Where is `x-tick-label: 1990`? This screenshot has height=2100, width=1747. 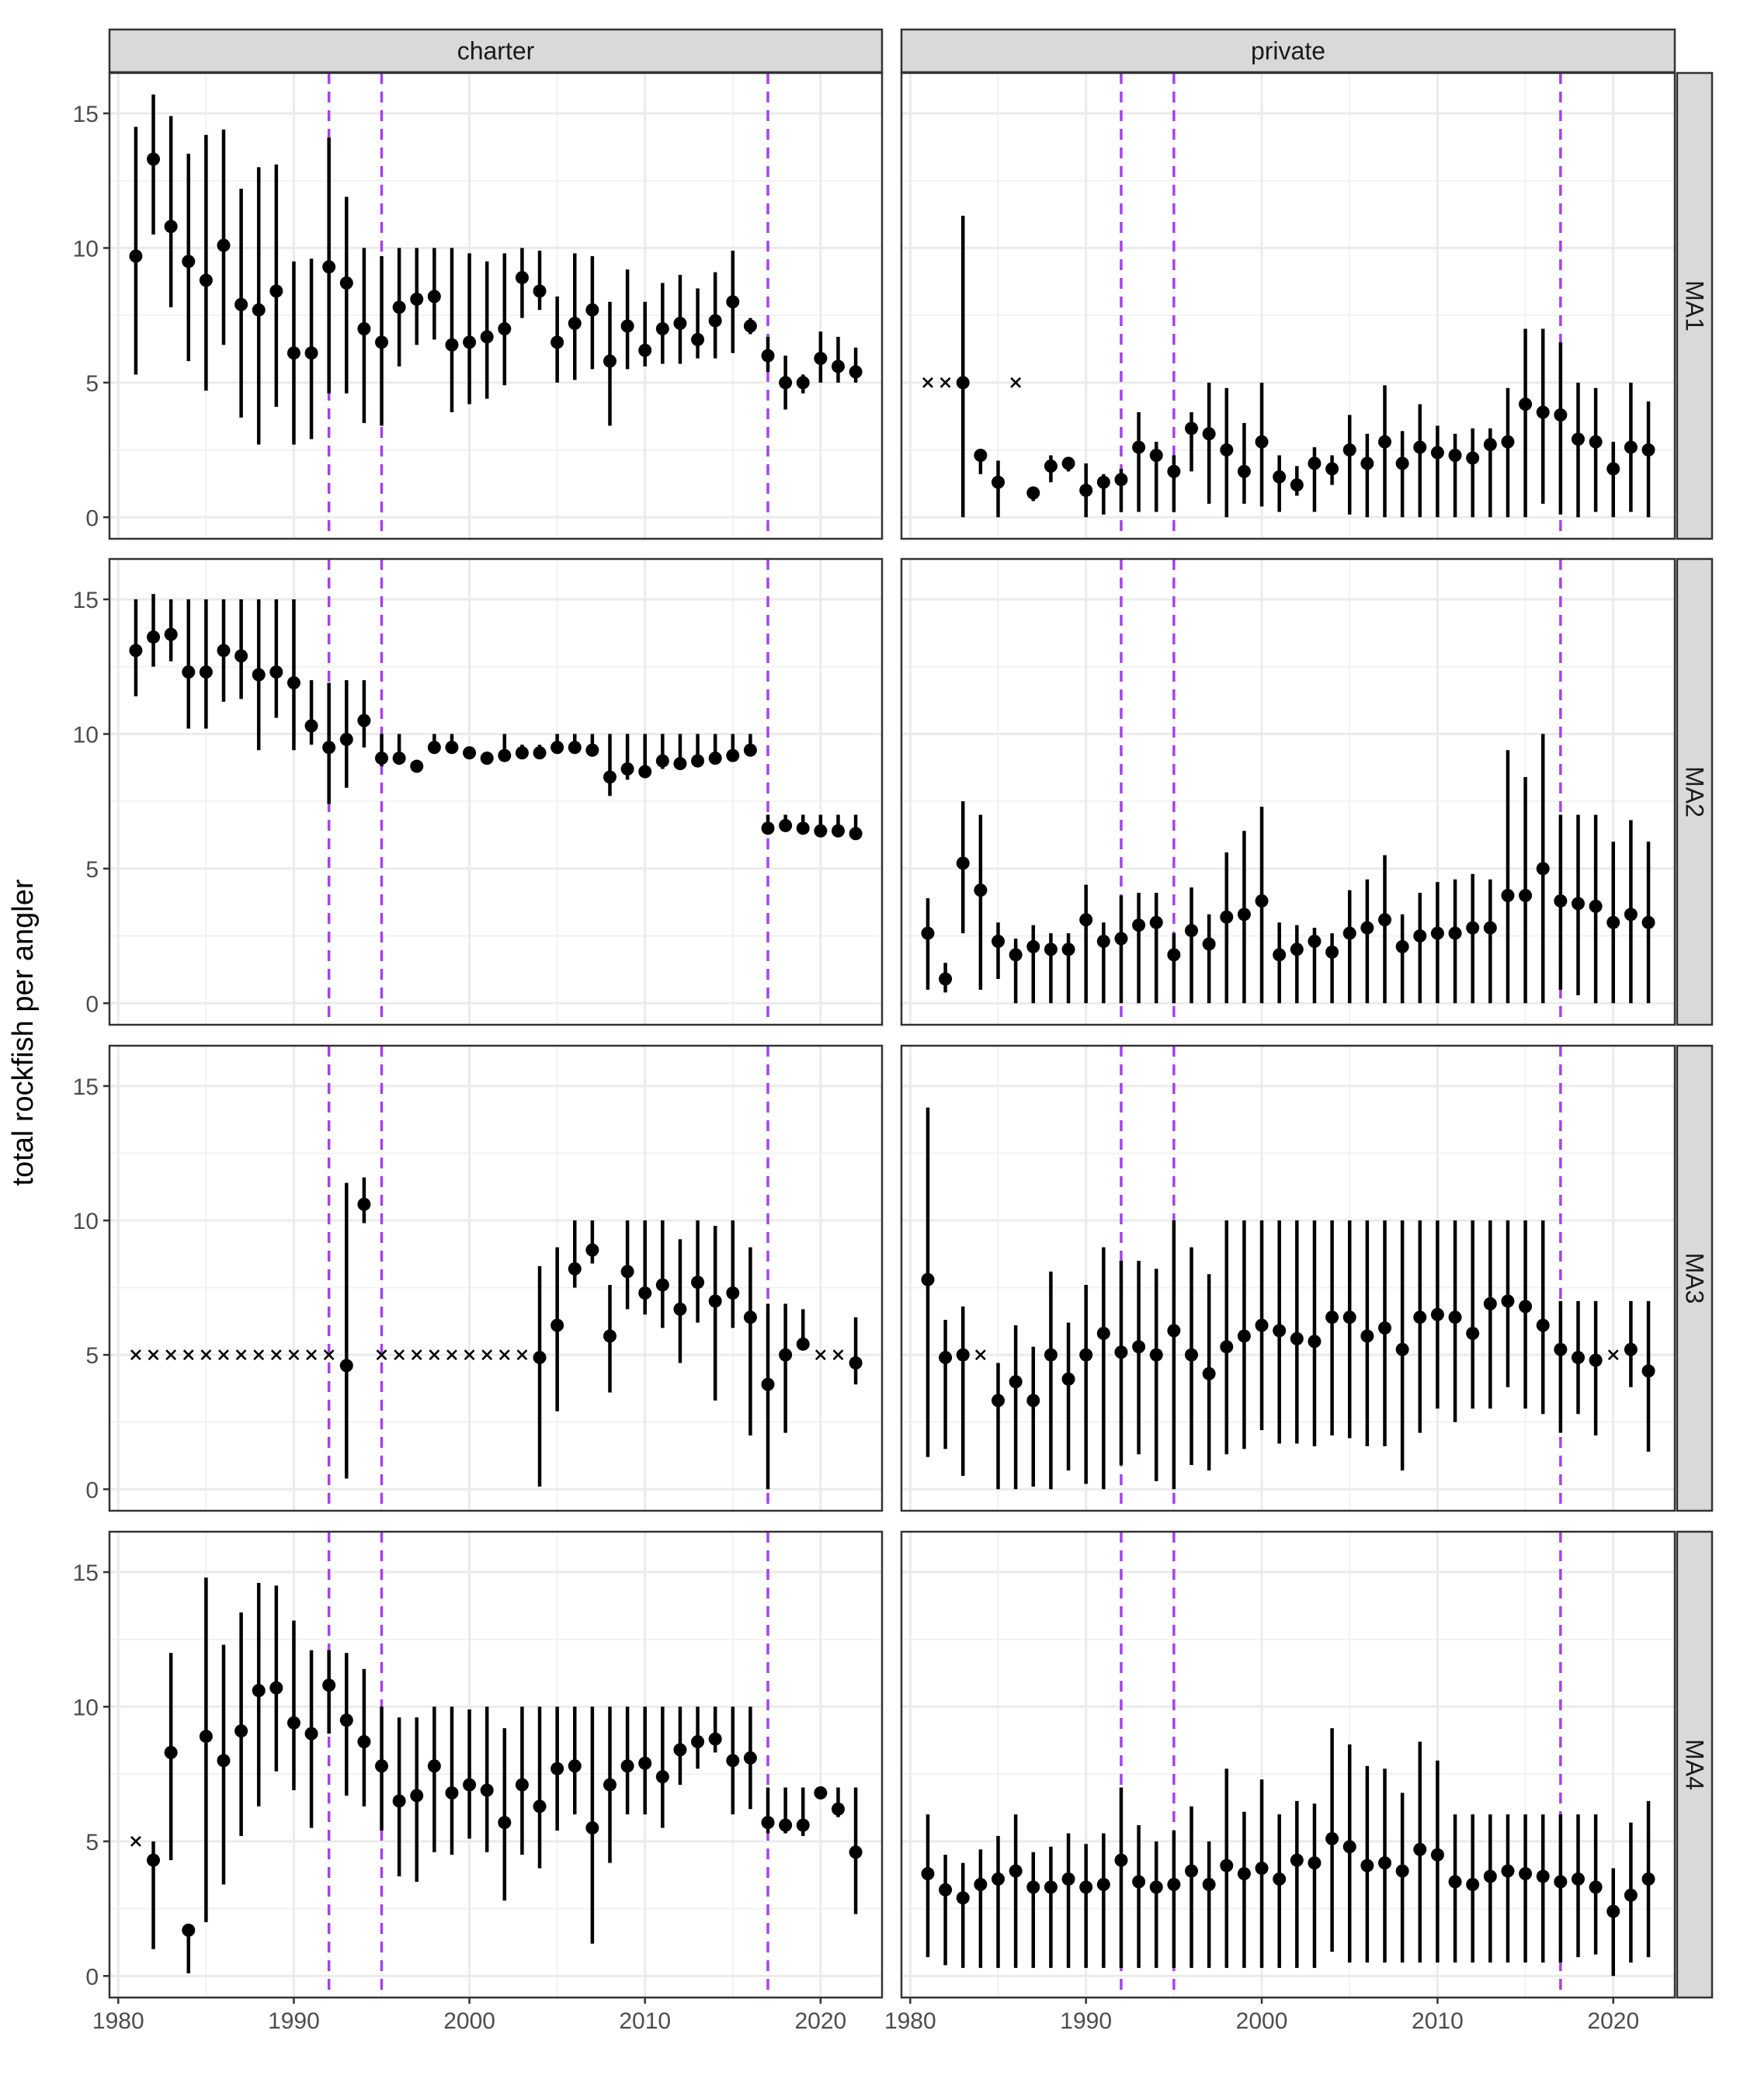
x-tick-label: 1990 is located at coordinates (1086, 2021).